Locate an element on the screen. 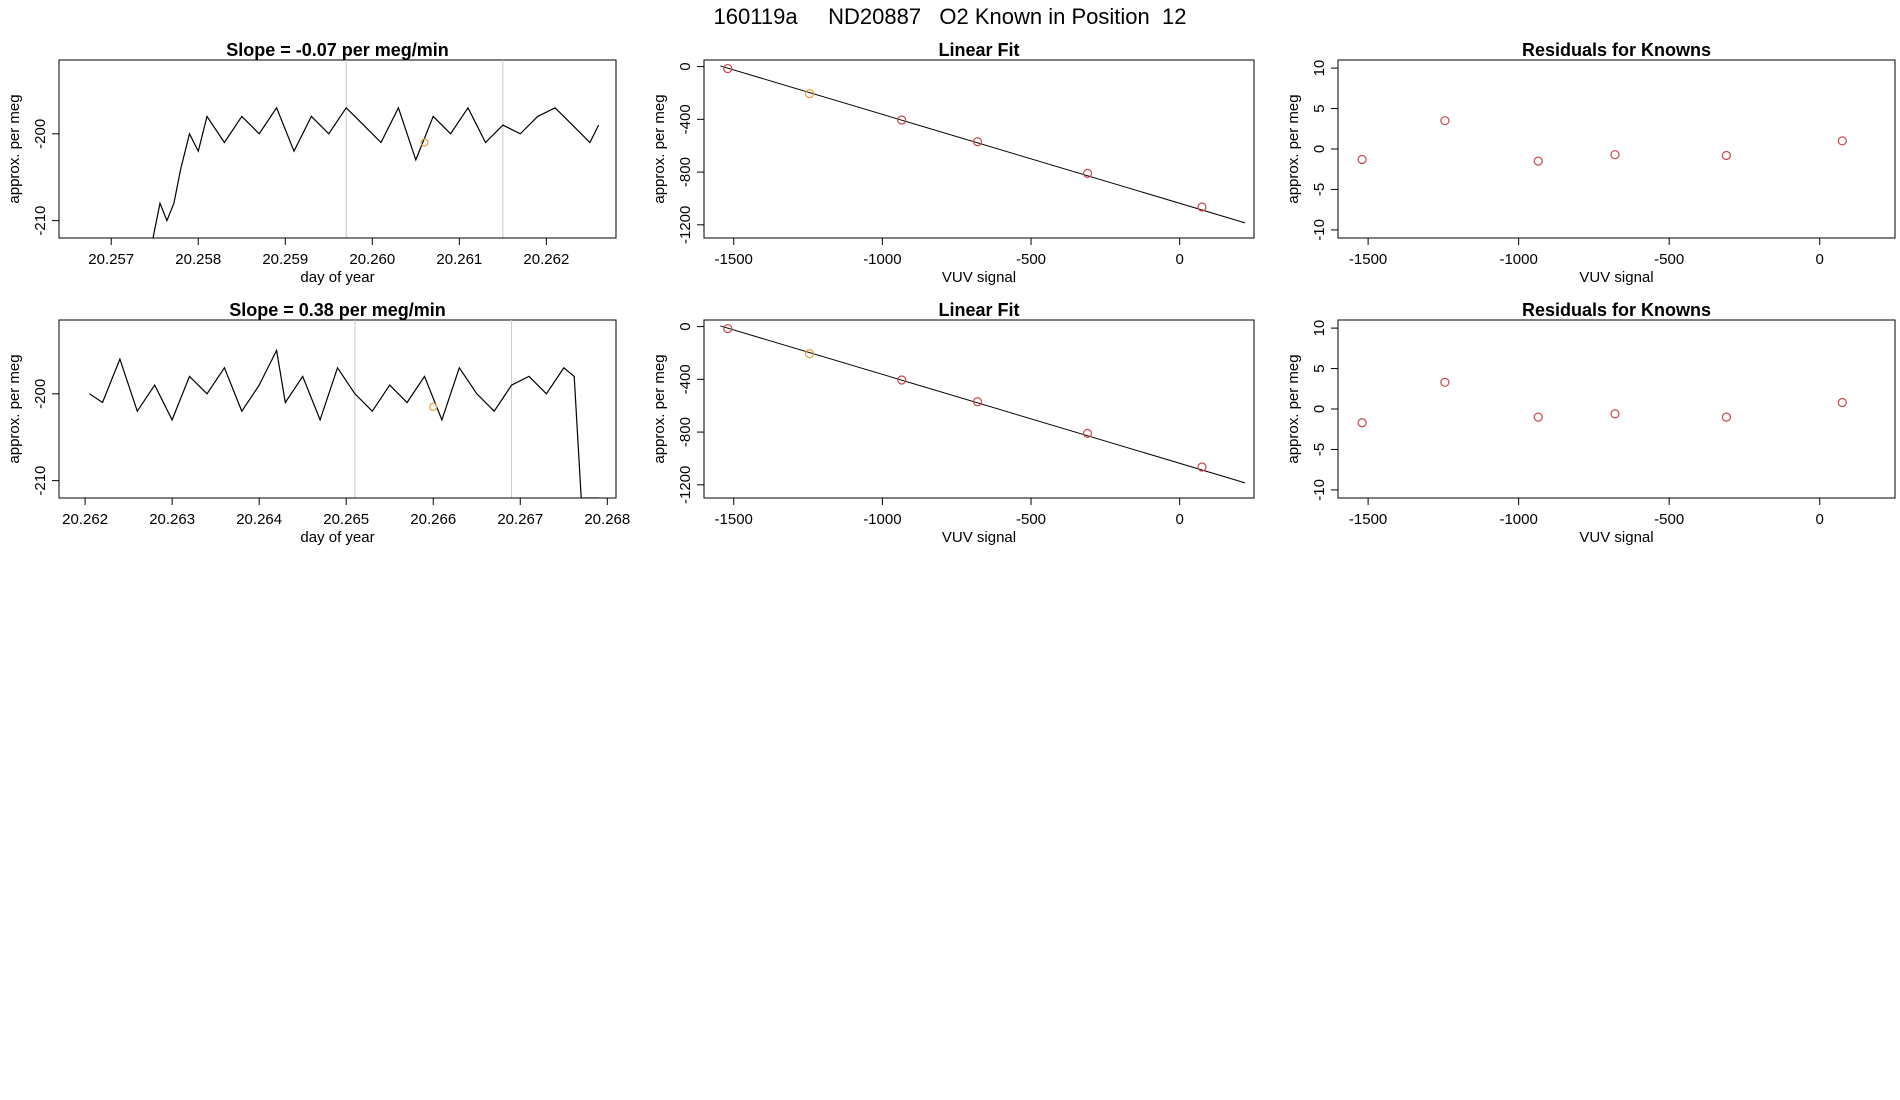 This screenshot has height=1100, width=1900. x-tick-label: 20.260 is located at coordinates (372, 259).